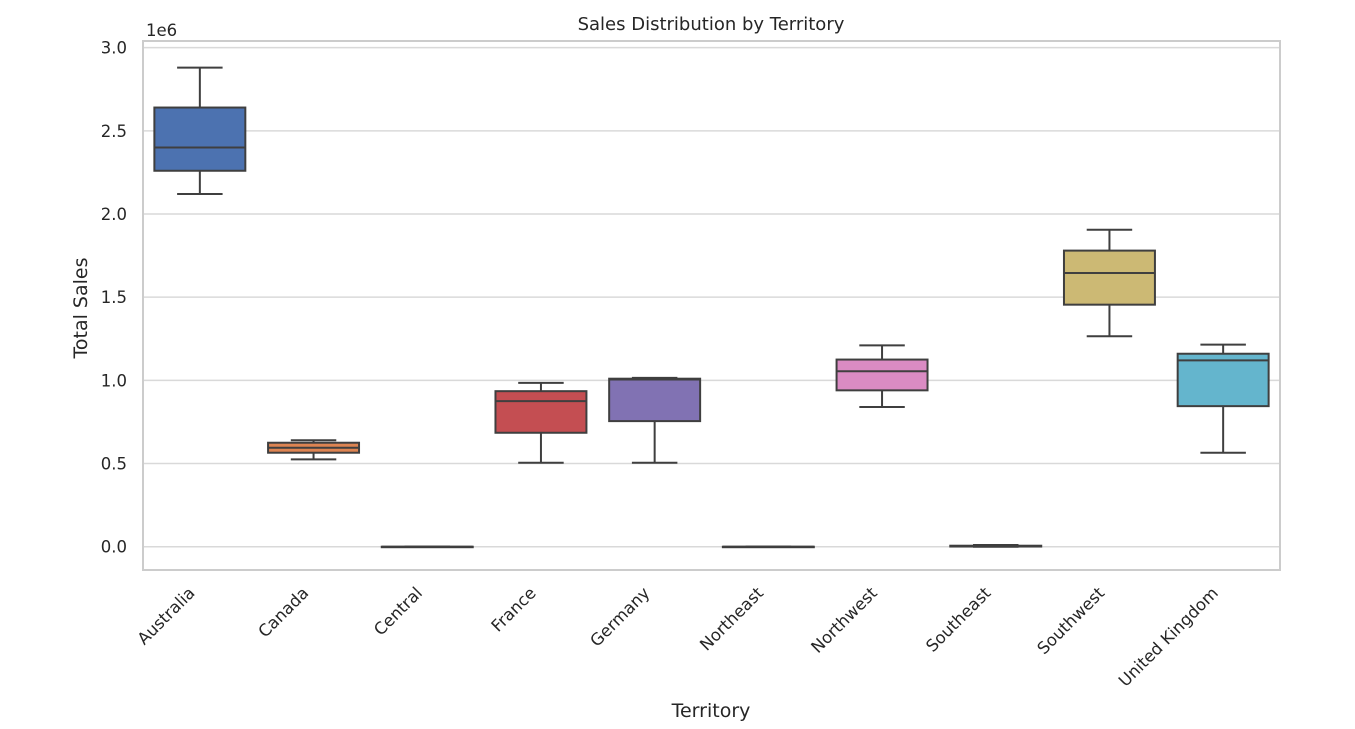 The image size is (1355, 729). I want to click on box-central, so click(427, 547).